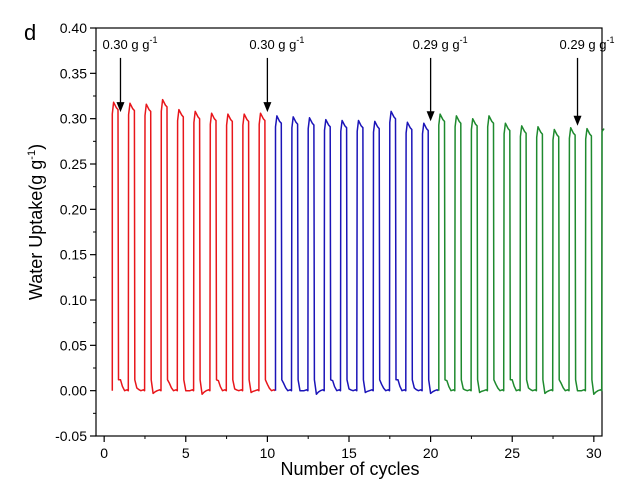  What do you see at coordinates (73, 119) in the screenshot?
I see `y-tick-label: 0.30` at bounding box center [73, 119].